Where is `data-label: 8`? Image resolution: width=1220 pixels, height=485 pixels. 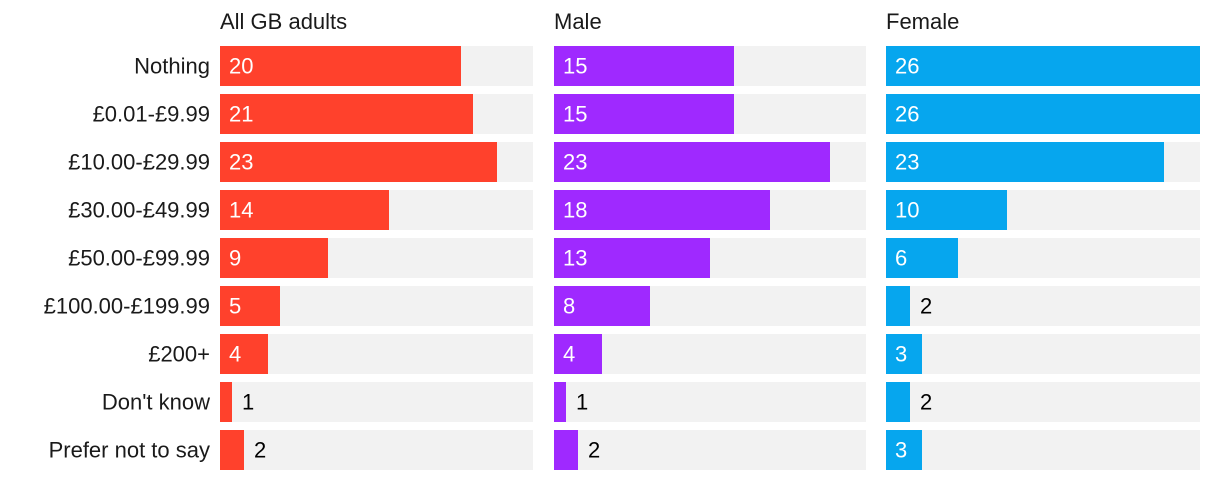
data-label: 8 is located at coordinates (569, 306).